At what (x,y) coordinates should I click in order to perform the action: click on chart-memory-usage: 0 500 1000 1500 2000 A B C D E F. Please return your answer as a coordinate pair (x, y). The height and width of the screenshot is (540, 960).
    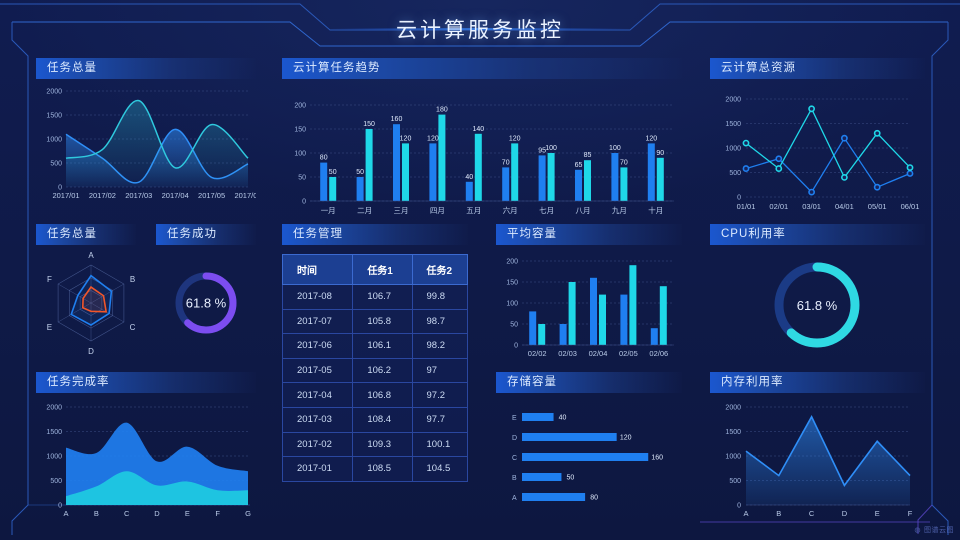
    Looking at the image, I should click on (817, 465).